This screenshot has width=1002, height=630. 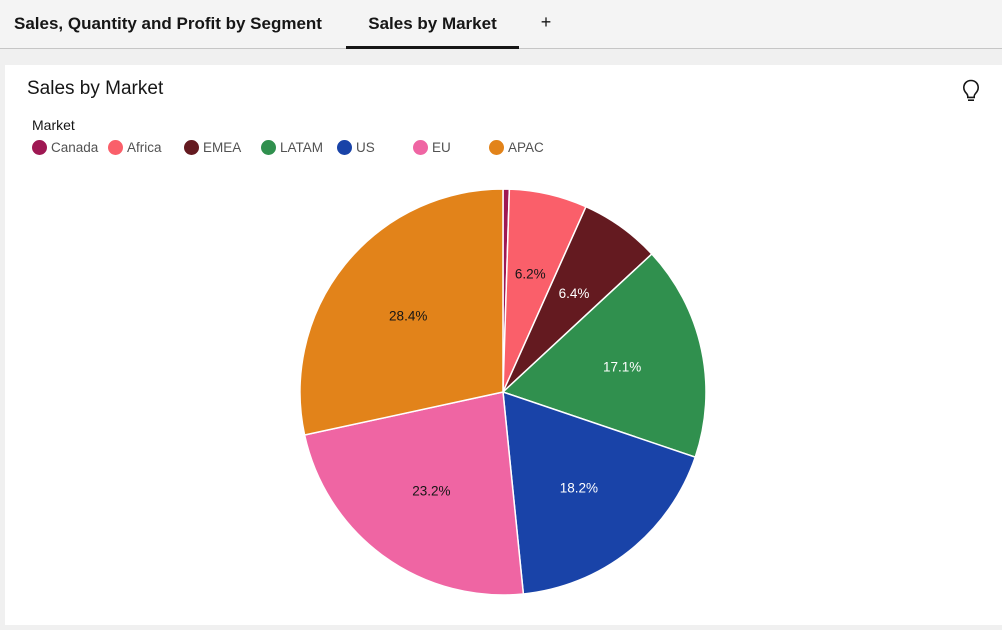 I want to click on pie-label-apac: 28.4%, so click(x=408, y=316).